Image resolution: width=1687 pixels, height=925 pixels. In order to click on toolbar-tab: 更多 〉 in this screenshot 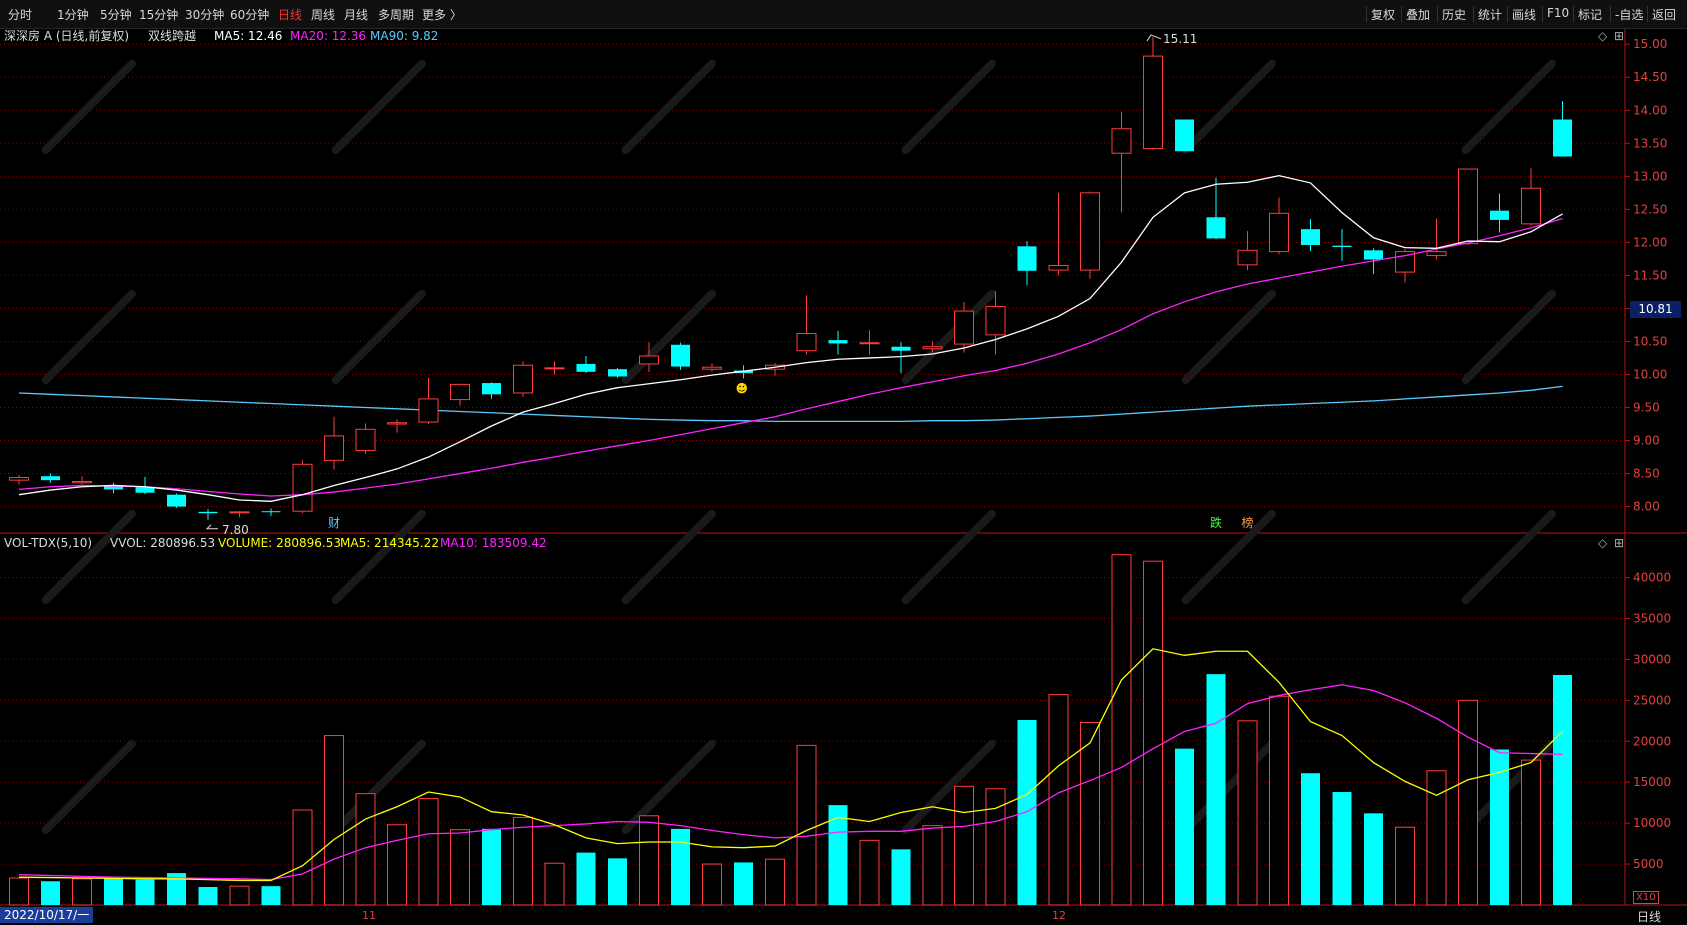, I will do `click(442, 15)`.